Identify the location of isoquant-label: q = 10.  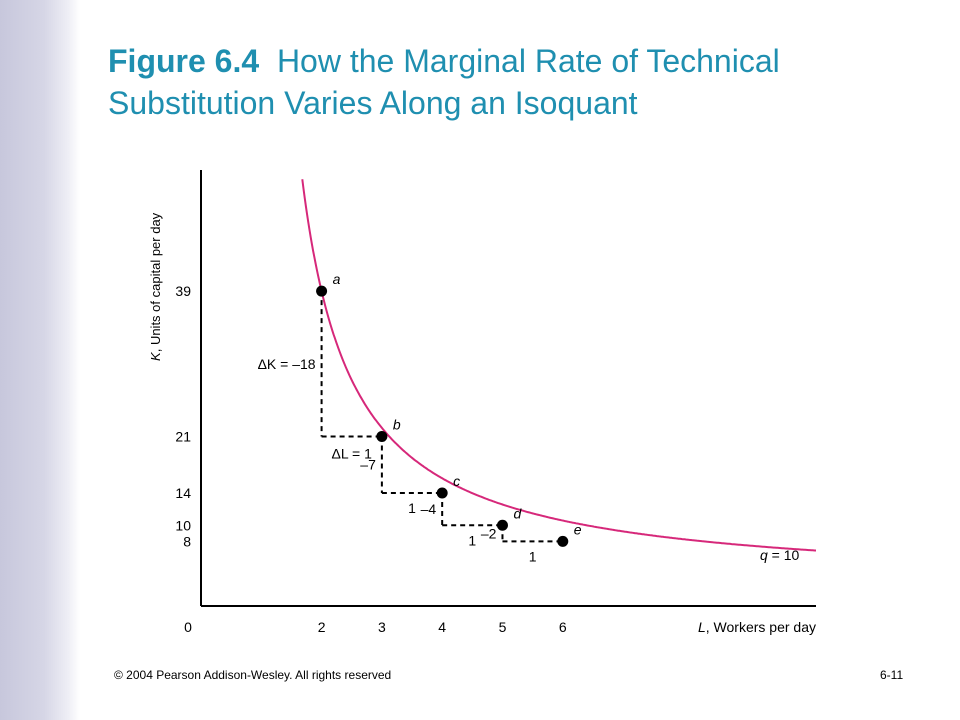
(780, 555).